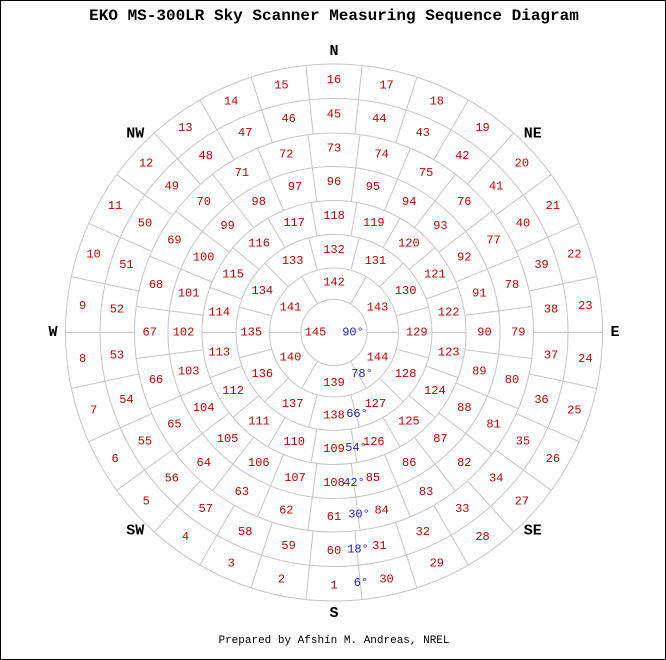  Describe the element at coordinates (378, 358) in the screenshot. I see `patch-number: 144` at that location.